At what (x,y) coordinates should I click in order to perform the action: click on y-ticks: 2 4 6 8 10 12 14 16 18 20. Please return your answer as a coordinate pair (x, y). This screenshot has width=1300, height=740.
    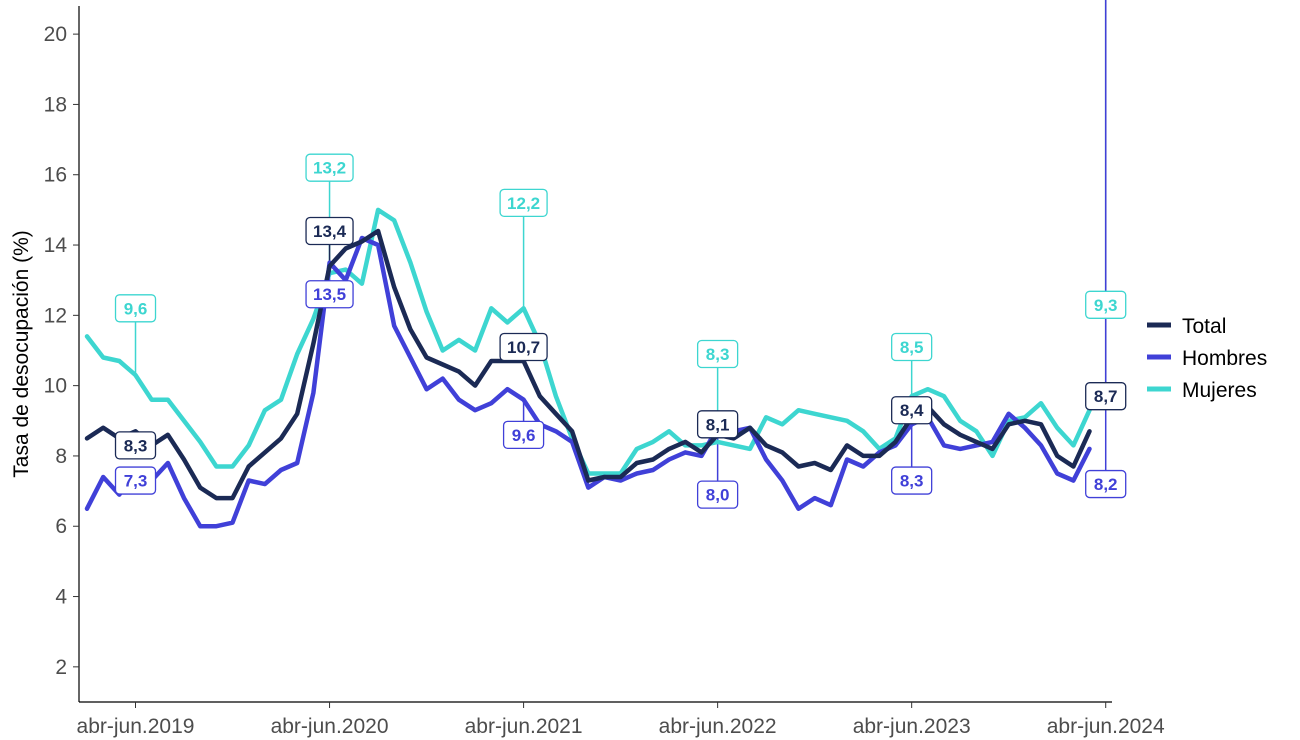
    Looking at the image, I should click on (61, 351).